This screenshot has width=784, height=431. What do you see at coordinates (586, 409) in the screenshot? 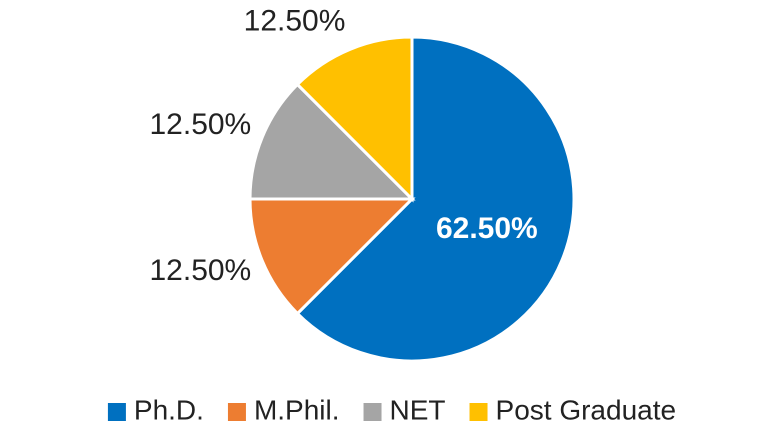
I see `legend-label: Post Graduate` at bounding box center [586, 409].